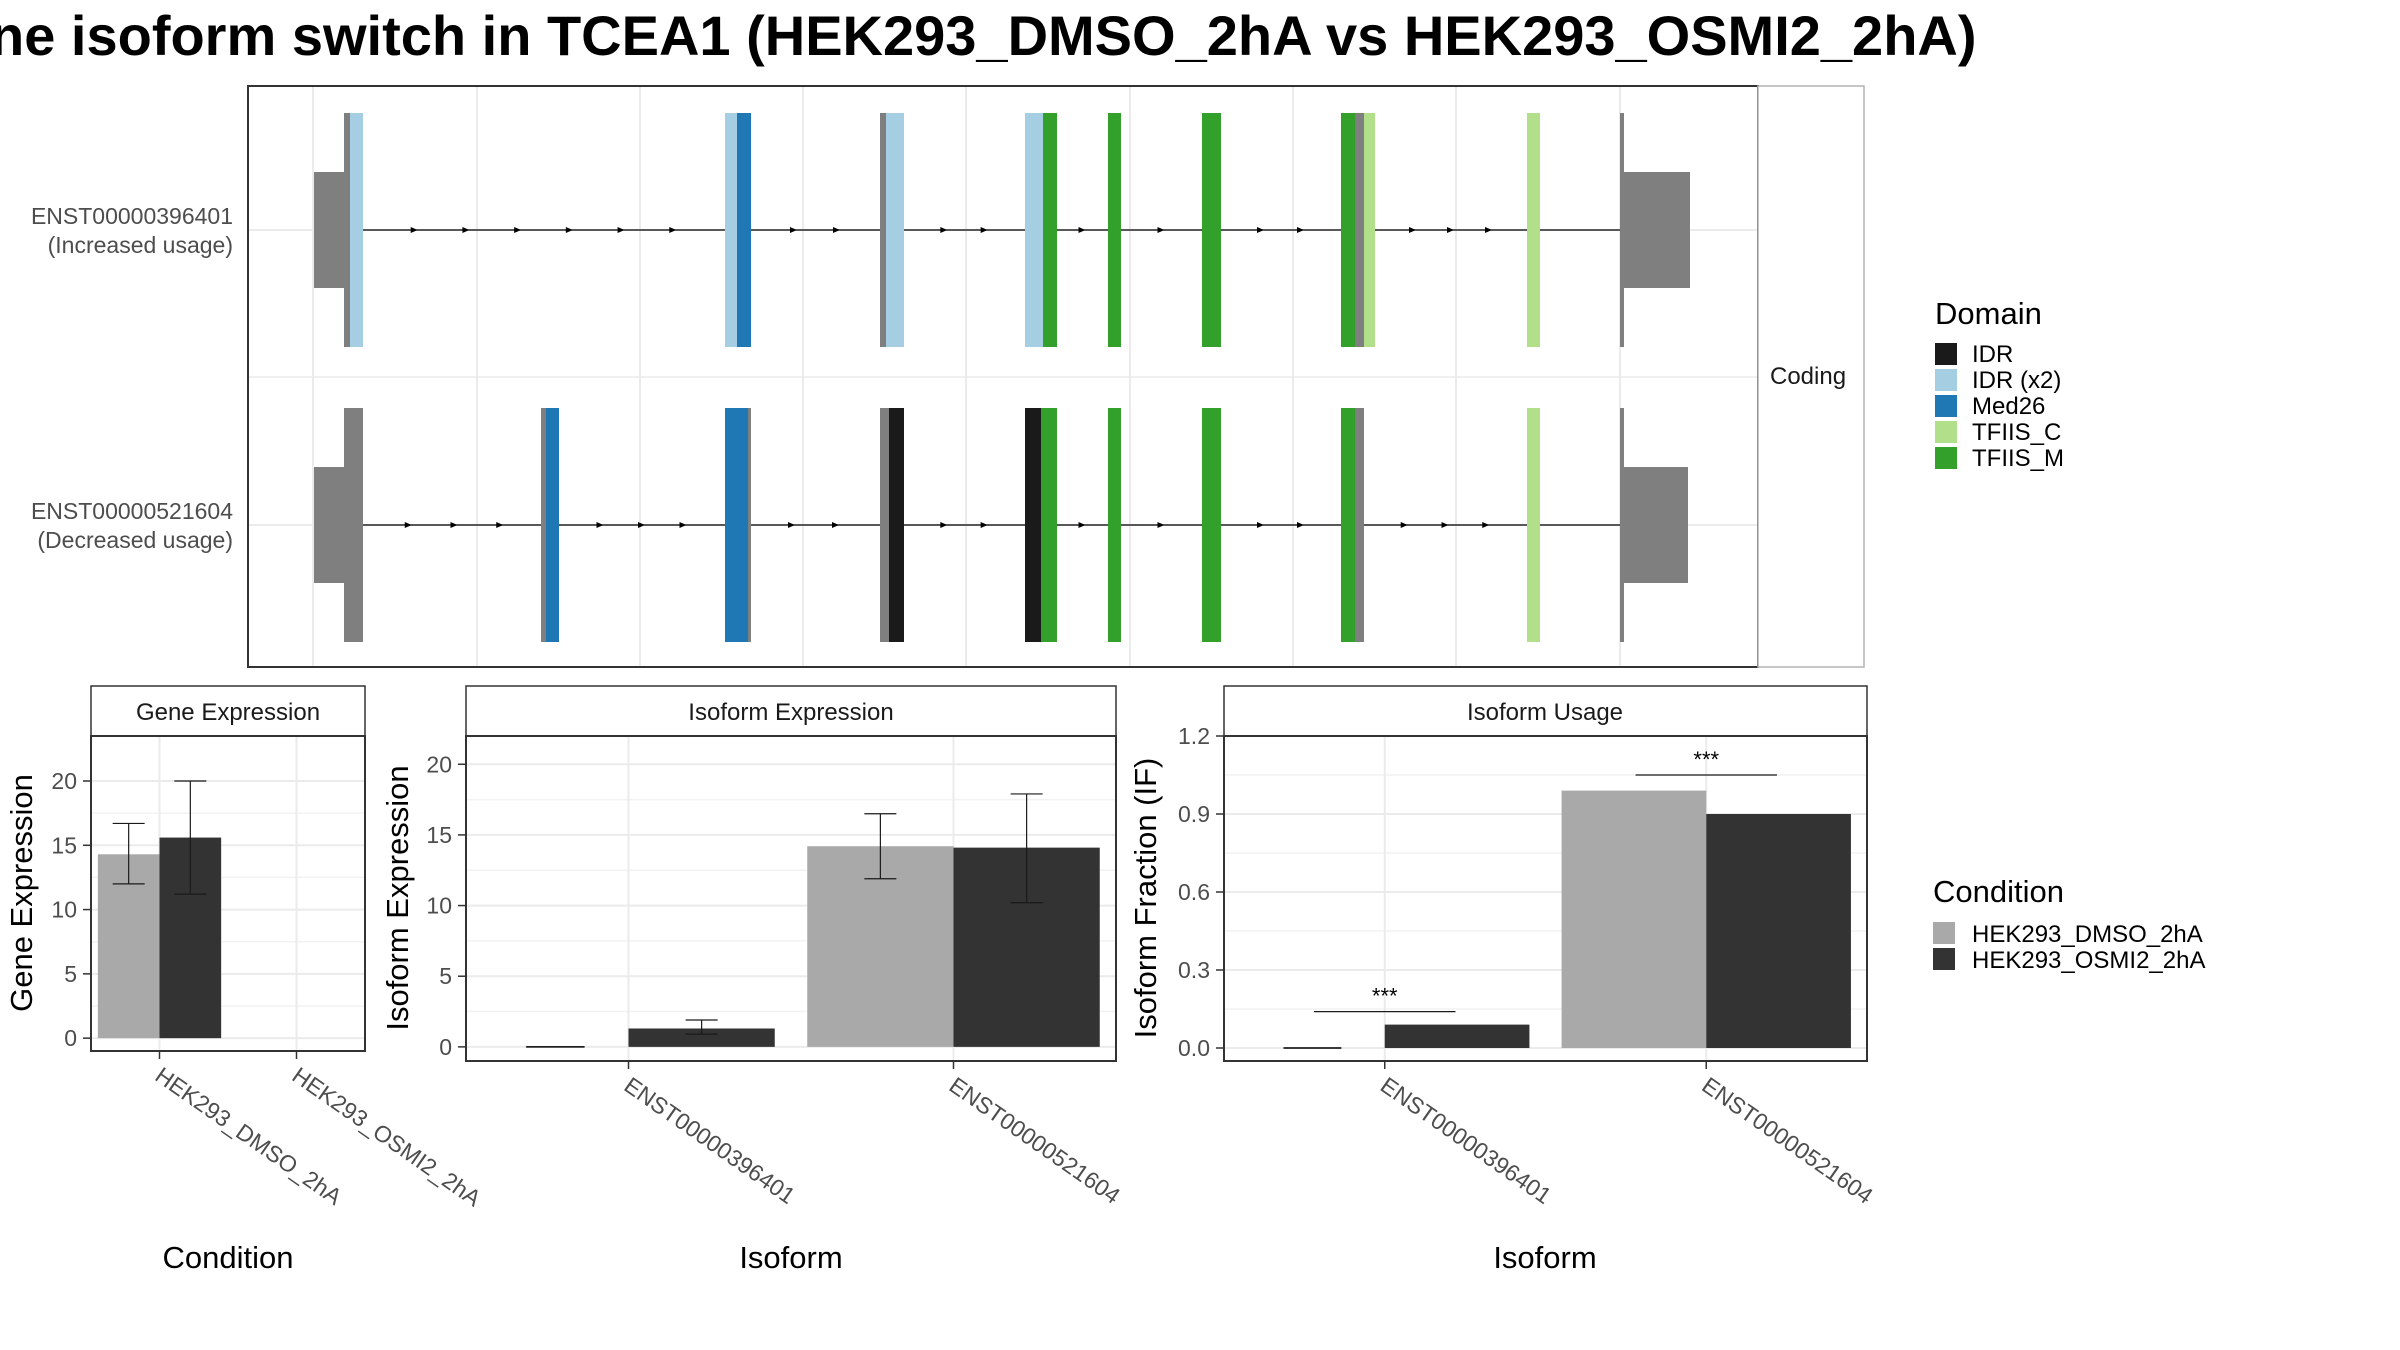  What do you see at coordinates (1545, 712) in the screenshot?
I see `isoform-usage-strip-label: Isoform Usage` at bounding box center [1545, 712].